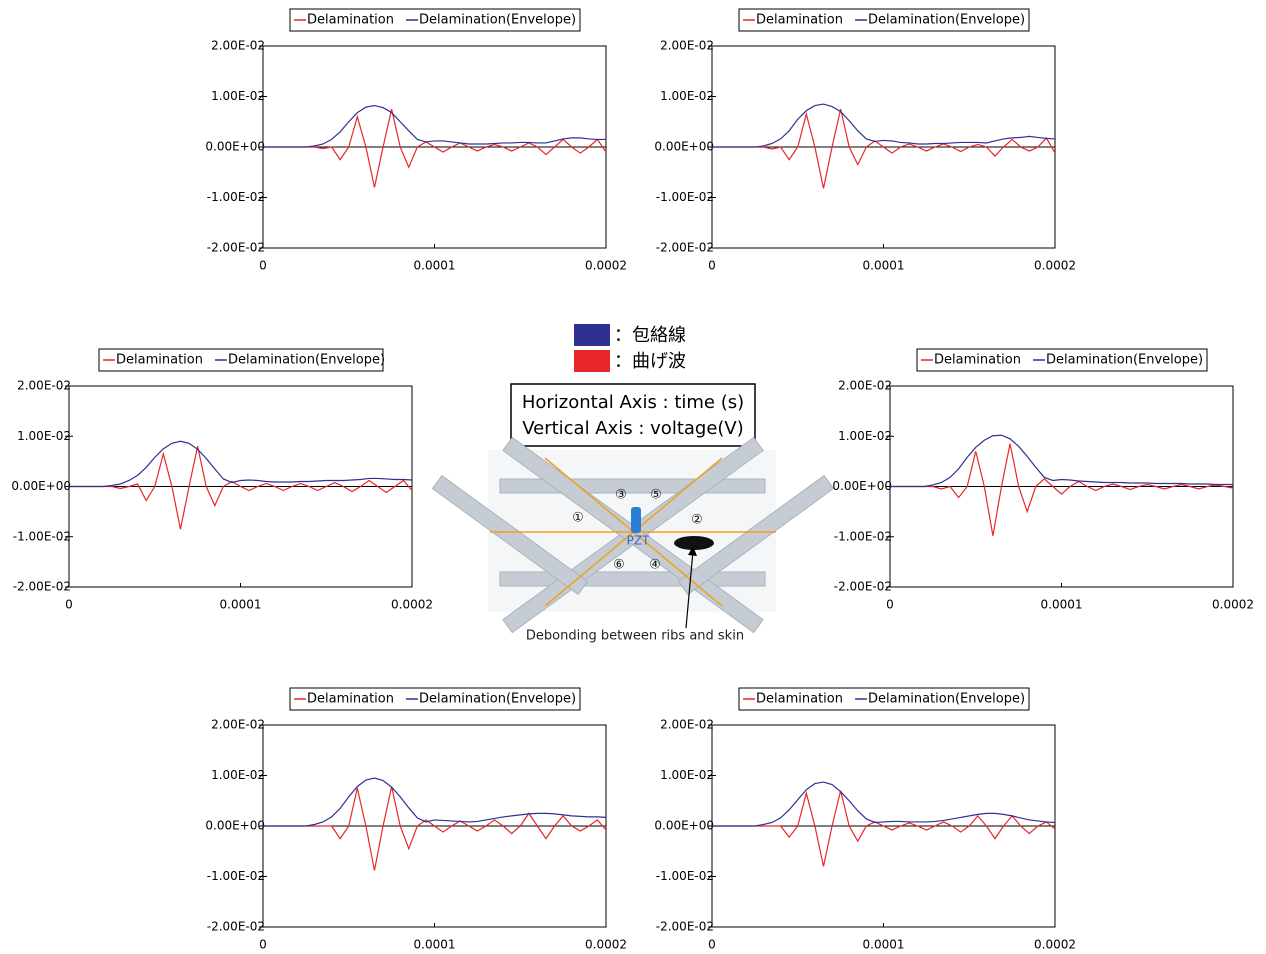 This screenshot has height=954, width=1266. What do you see at coordinates (689, 589) in the screenshot?
I see `arrow` at bounding box center [689, 589].